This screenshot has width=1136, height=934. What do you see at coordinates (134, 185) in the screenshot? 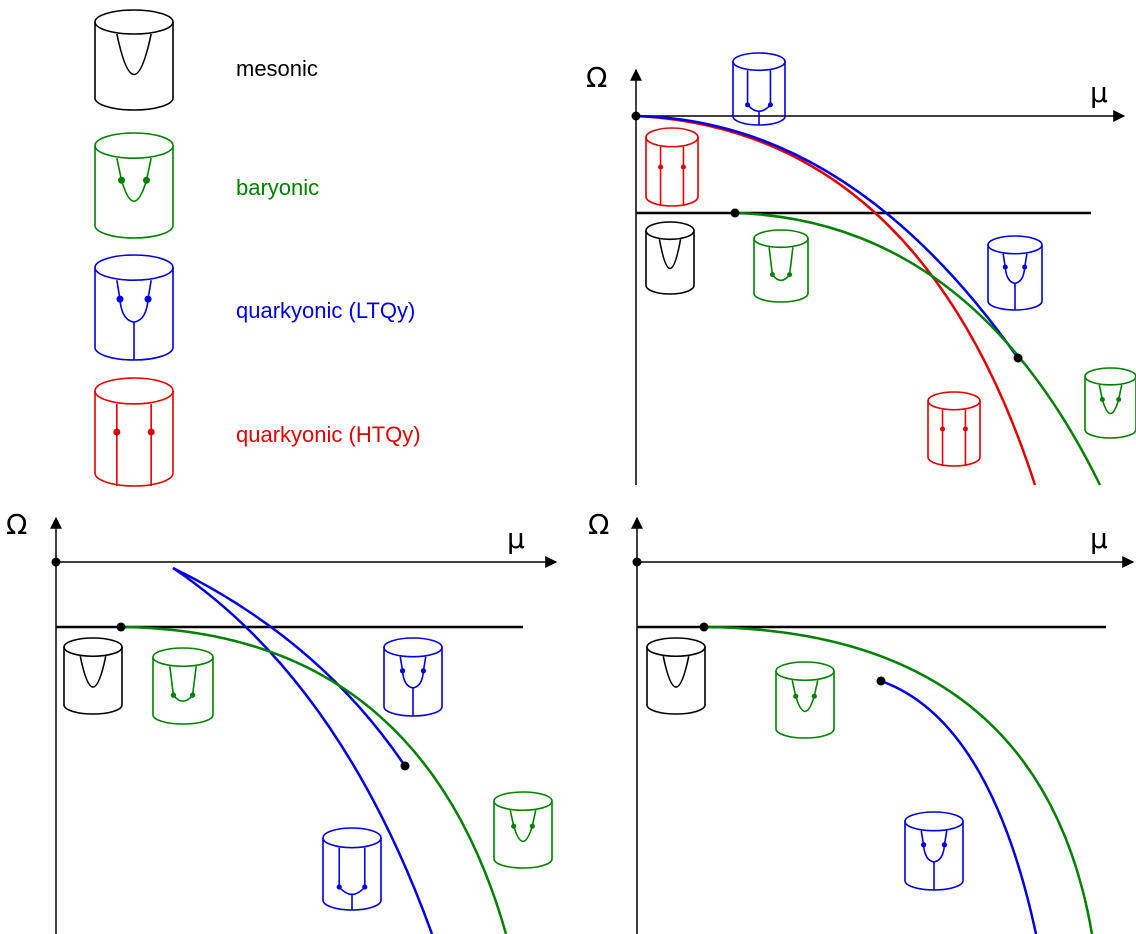
I see `baryonic-cylinder-icon` at bounding box center [134, 185].